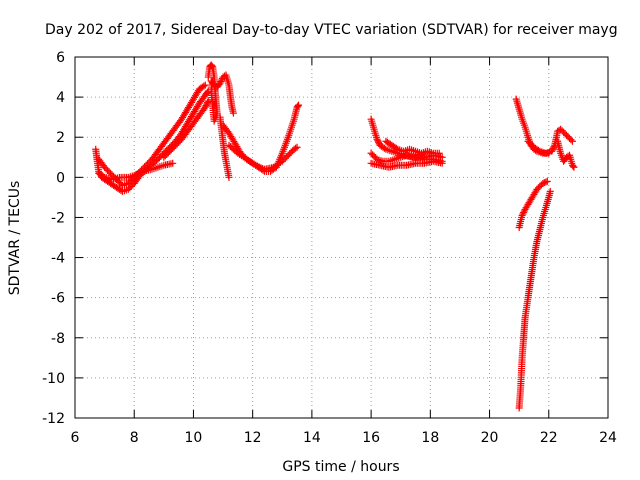 This screenshot has width=640, height=480. Describe the element at coordinates (490, 438) in the screenshot. I see `x-tick-label: 20` at that location.